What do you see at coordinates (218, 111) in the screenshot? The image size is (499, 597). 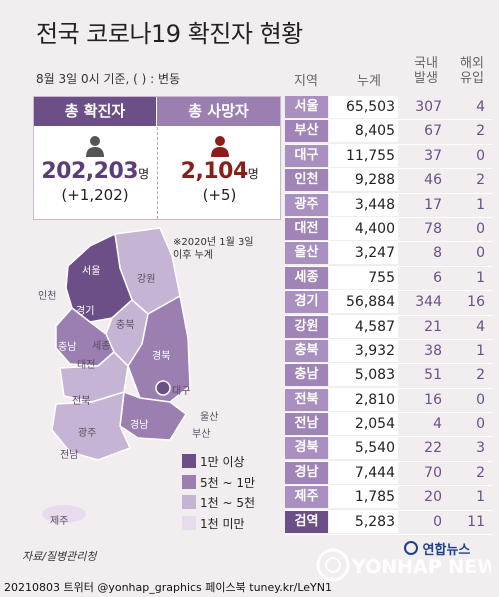 I see `deaths-header: 총 사망자` at bounding box center [218, 111].